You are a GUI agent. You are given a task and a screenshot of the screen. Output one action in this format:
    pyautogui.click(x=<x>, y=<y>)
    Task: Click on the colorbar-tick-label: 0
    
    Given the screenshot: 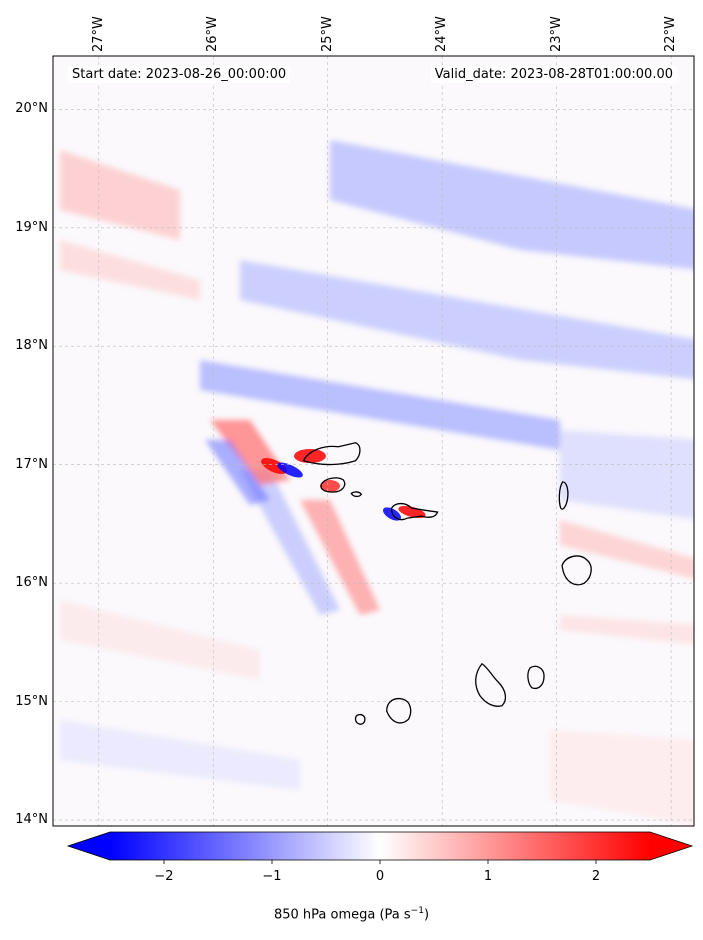 What is the action you would take?
    pyautogui.click(x=380, y=876)
    